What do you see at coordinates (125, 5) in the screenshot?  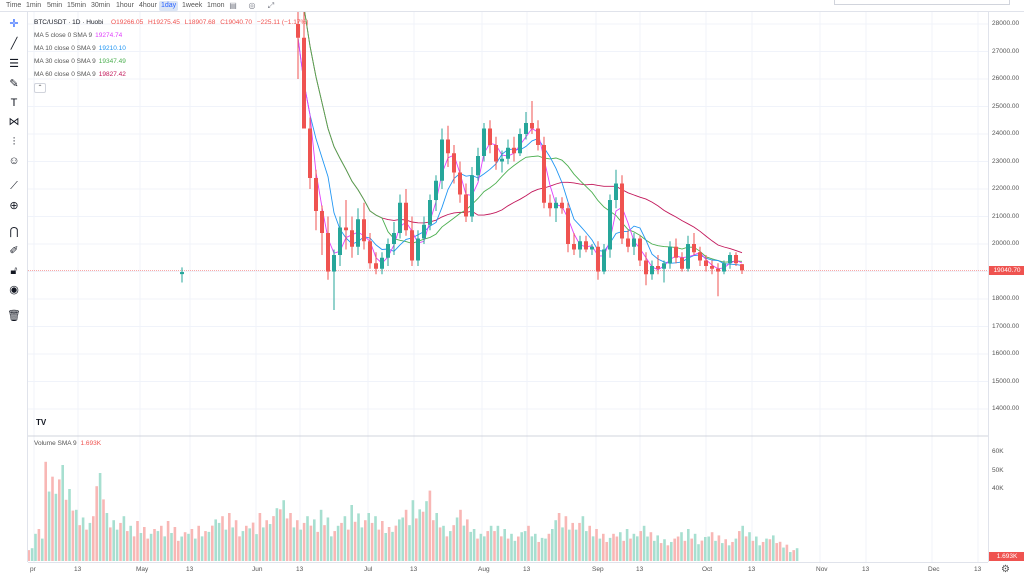 I see `timeframe-1hour: 1hour` at bounding box center [125, 5].